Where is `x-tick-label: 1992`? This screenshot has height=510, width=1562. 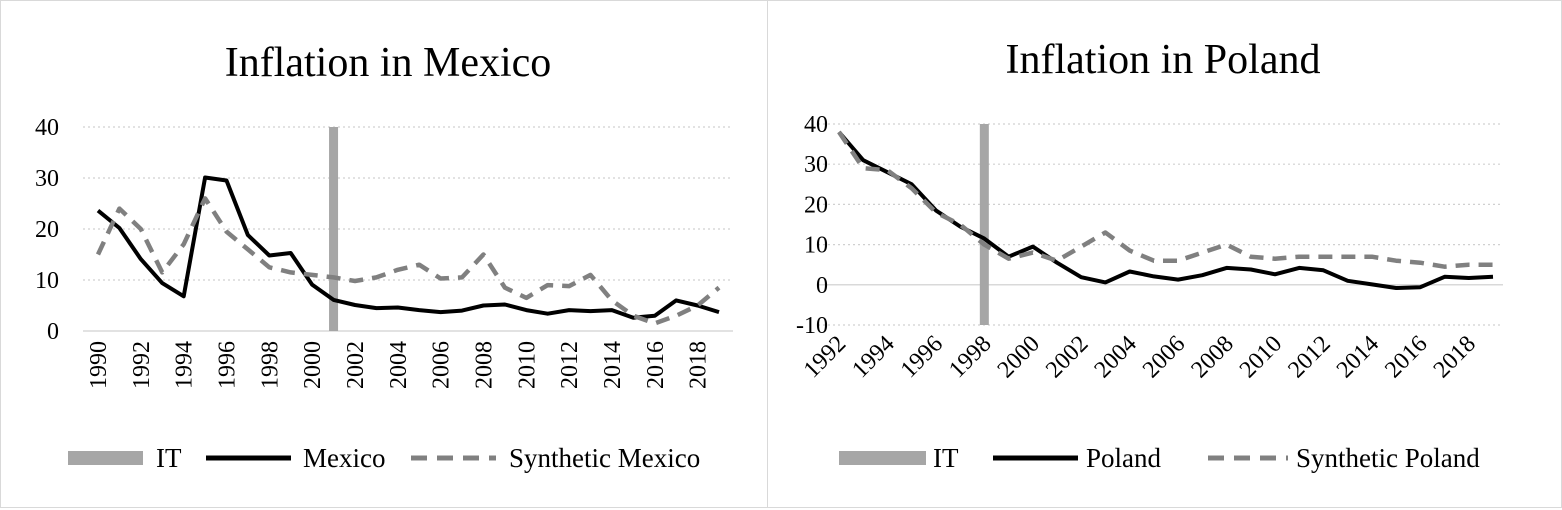
x-tick-label: 1992 is located at coordinates (142, 365).